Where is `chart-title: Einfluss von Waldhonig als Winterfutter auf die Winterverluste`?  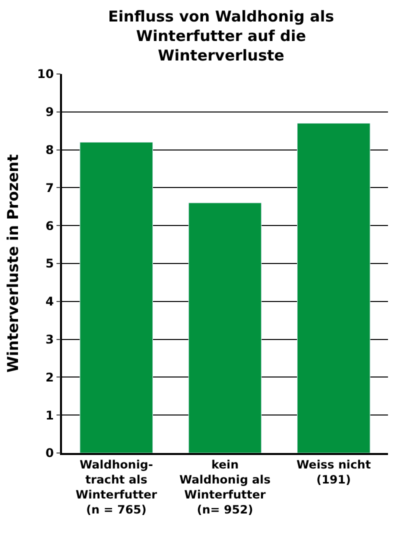
chart-title: Einfluss von Waldhonig als Winterfutter auf die Winterverluste is located at coordinates (221, 35).